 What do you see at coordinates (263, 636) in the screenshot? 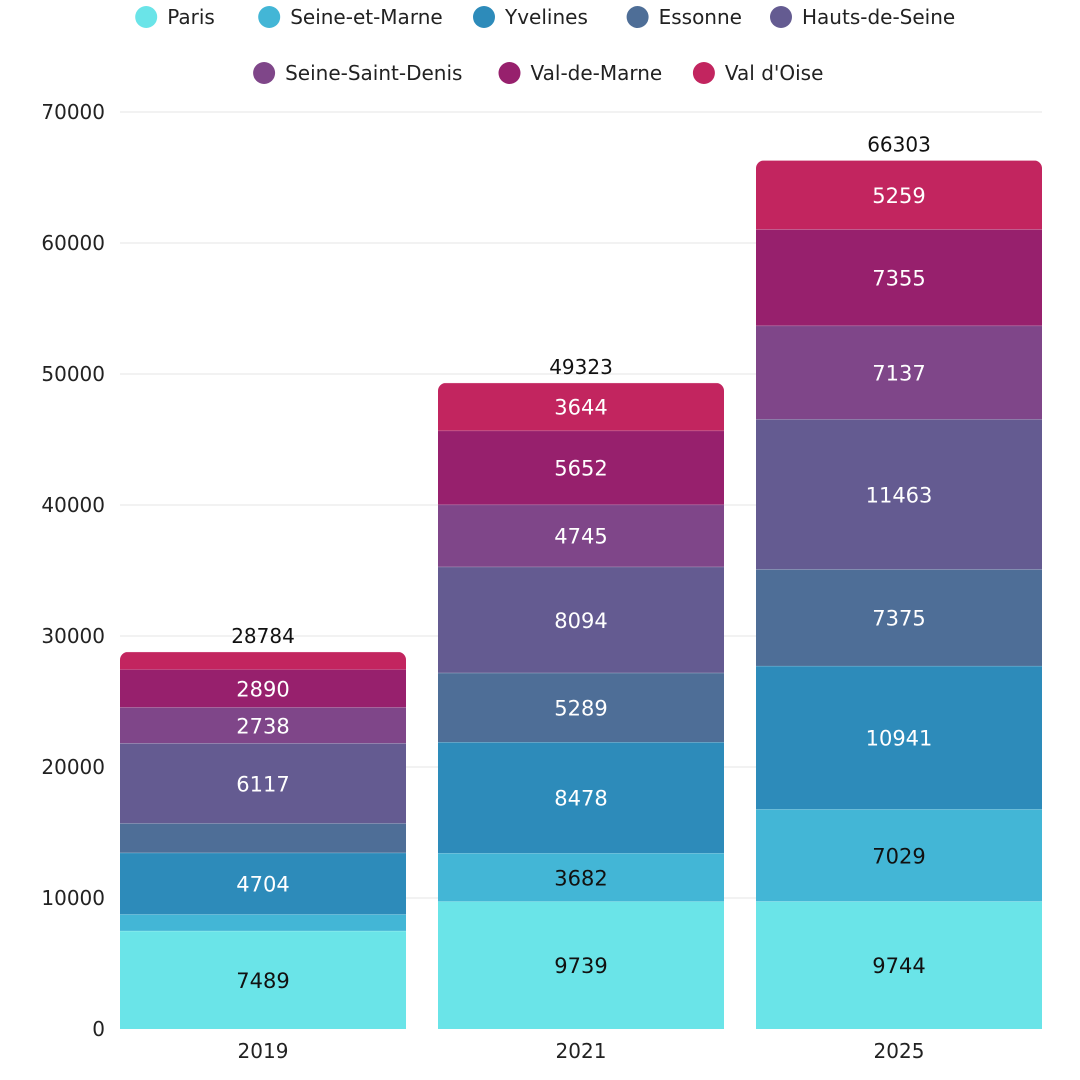
I see `total-label: 28784` at bounding box center [263, 636].